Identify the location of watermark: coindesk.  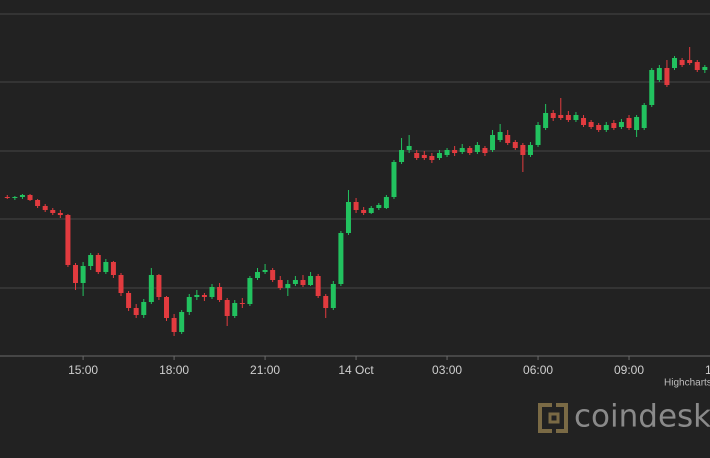
(642, 417).